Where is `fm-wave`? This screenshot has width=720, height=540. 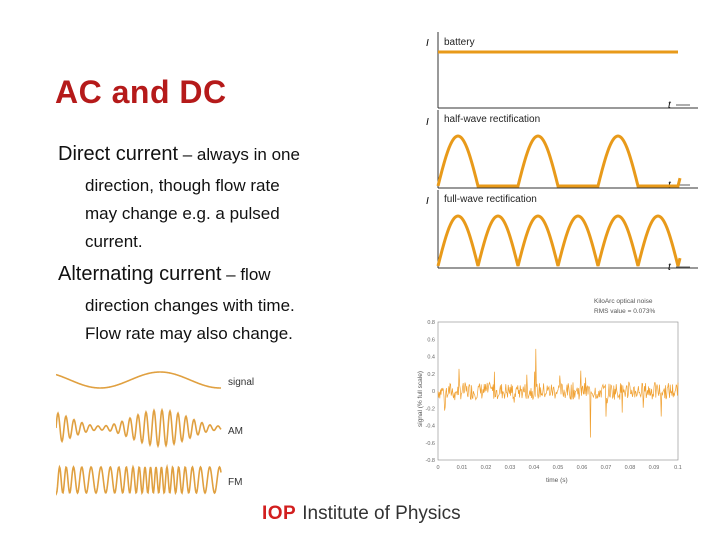
fm-wave is located at coordinates (139, 479).